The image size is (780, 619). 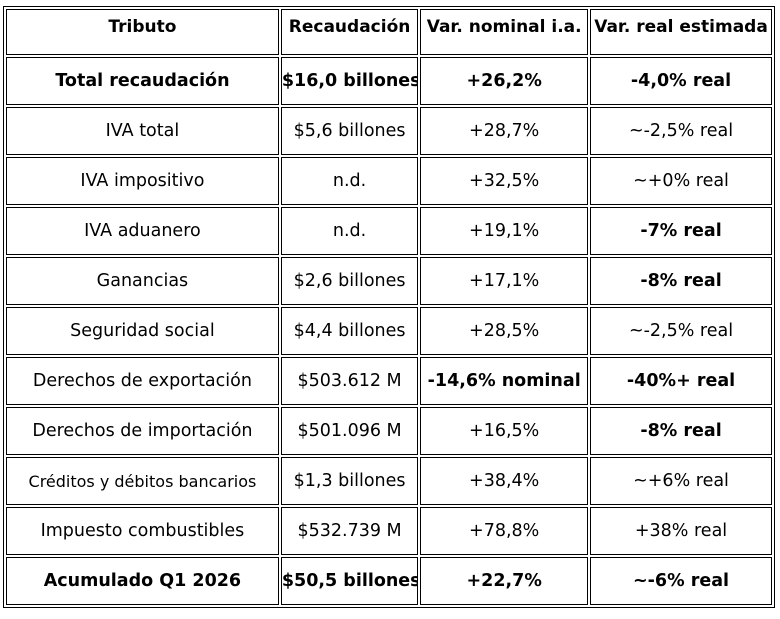 I want to click on cell-tributo: Derechos de importación, so click(x=142, y=431).